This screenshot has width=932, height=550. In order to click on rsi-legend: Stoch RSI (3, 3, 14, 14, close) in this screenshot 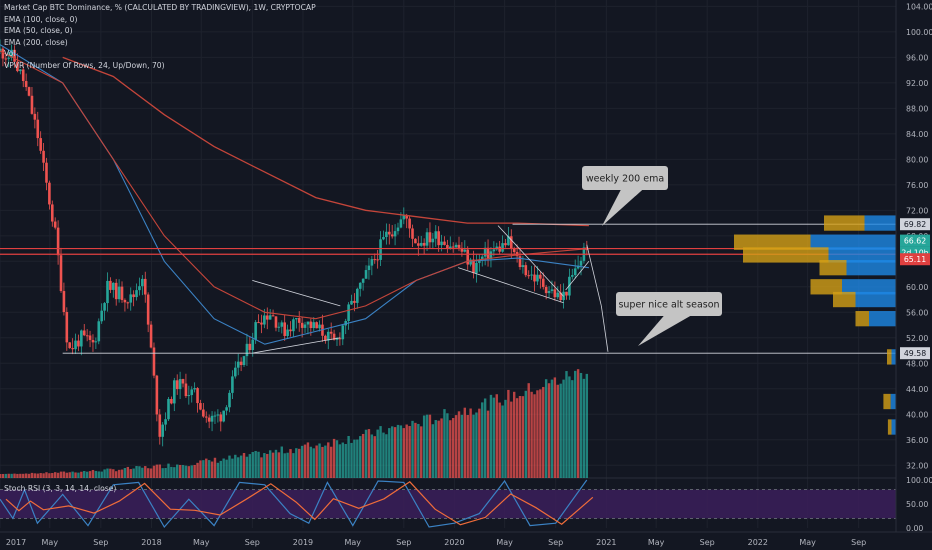, I will do `click(60, 488)`.